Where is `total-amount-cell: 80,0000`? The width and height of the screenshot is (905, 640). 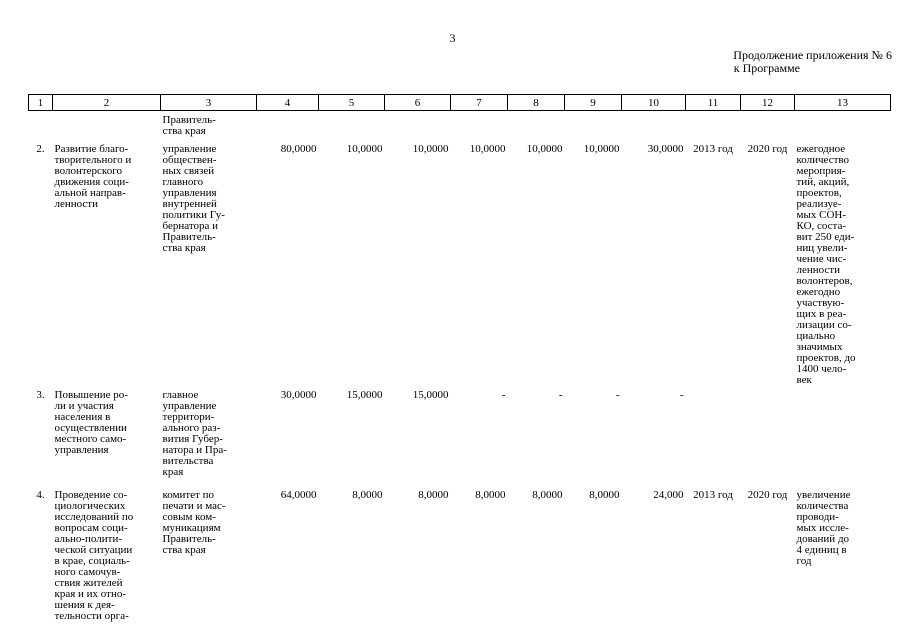 total-amount-cell: 80,0000 is located at coordinates (298, 148).